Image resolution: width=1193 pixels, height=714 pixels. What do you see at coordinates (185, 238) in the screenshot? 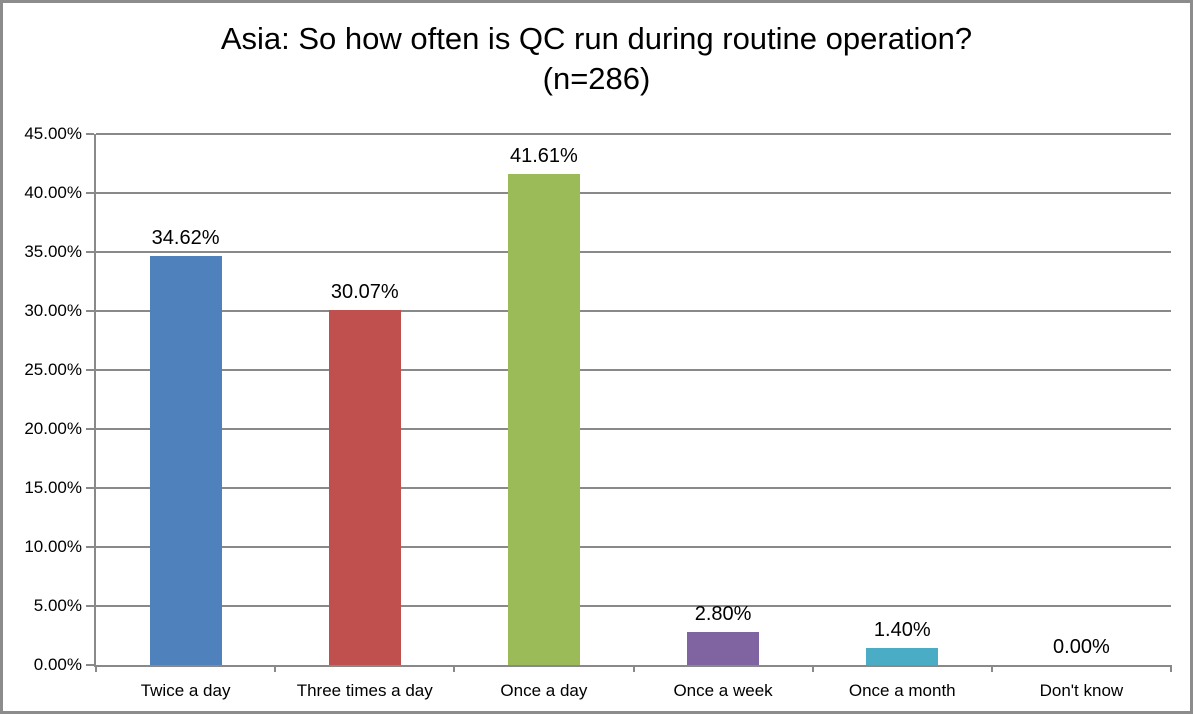
I see `bar-value-label-0: 34.62%` at bounding box center [185, 238].